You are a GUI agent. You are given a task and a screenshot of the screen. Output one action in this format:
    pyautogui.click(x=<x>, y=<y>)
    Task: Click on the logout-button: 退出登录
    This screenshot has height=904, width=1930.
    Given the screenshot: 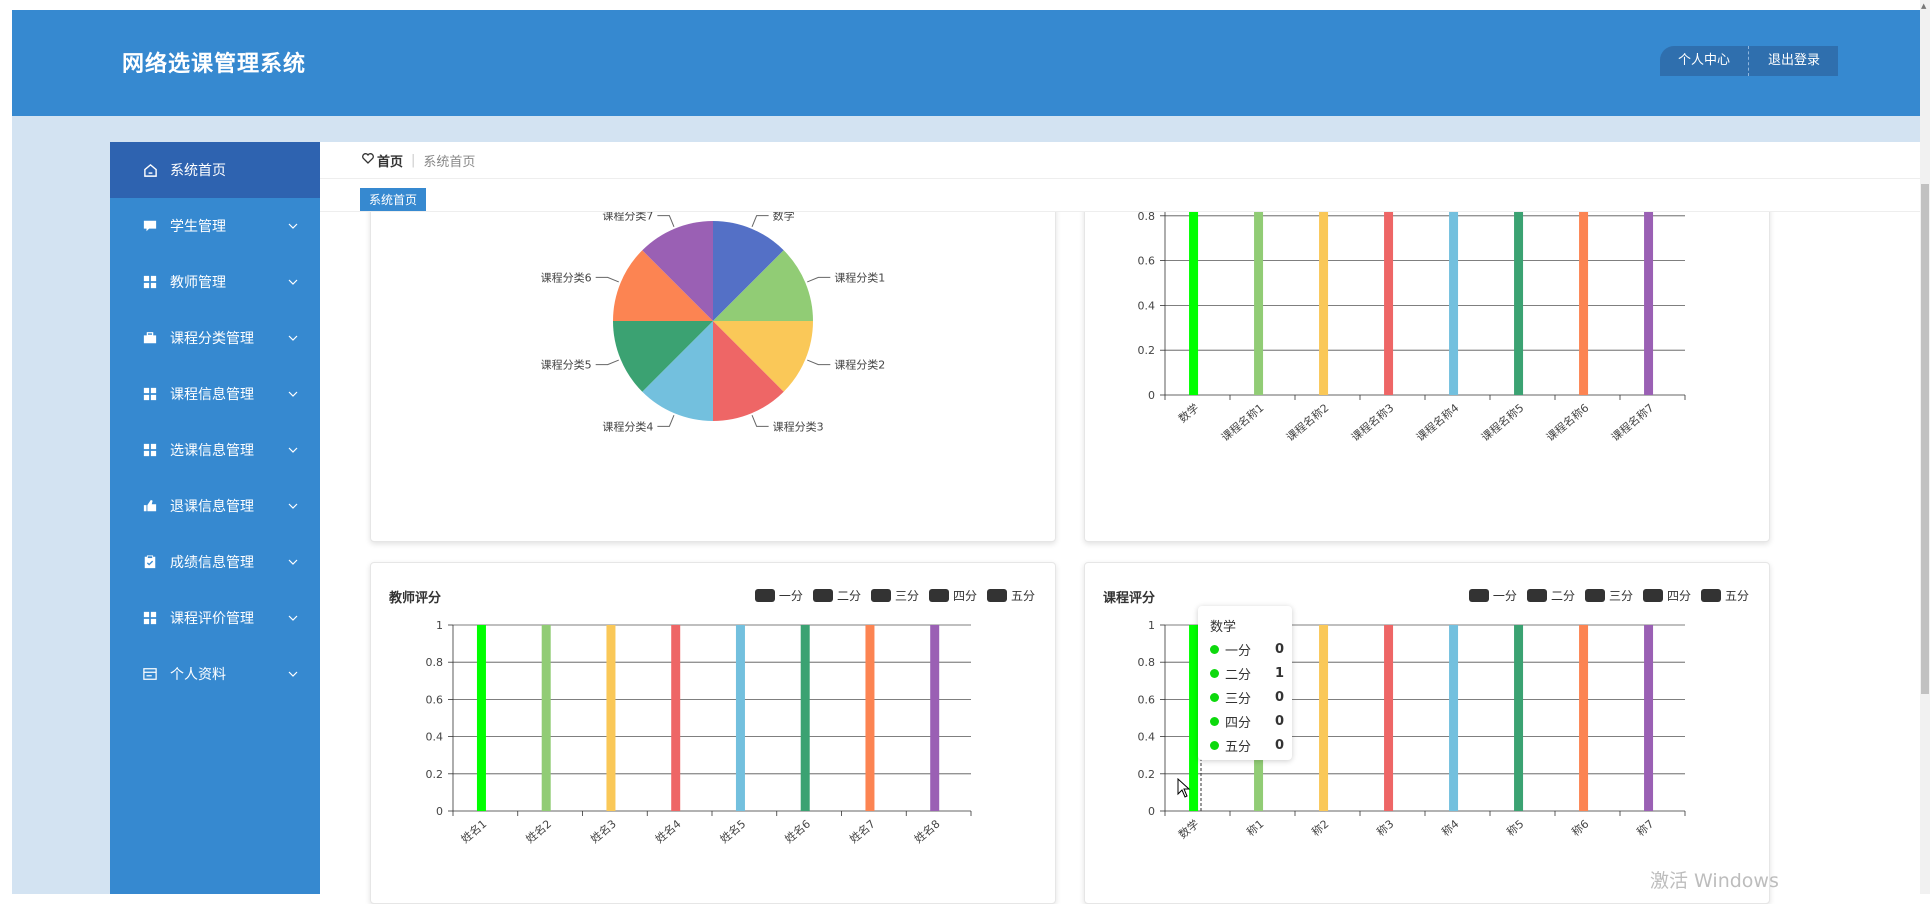 What is the action you would take?
    pyautogui.click(x=1793, y=60)
    